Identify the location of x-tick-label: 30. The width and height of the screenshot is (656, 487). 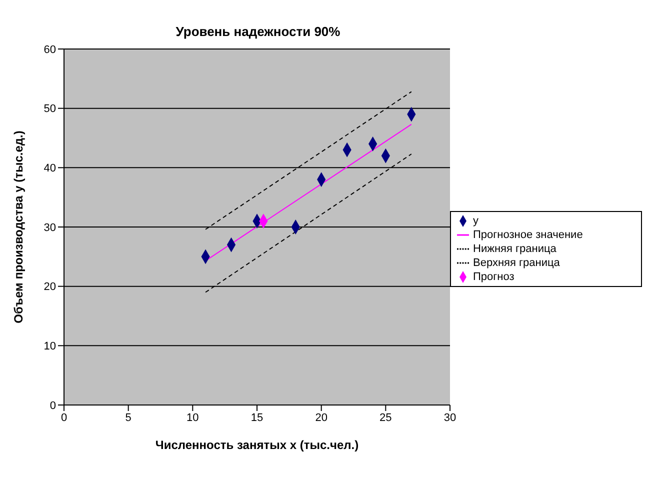
(450, 418).